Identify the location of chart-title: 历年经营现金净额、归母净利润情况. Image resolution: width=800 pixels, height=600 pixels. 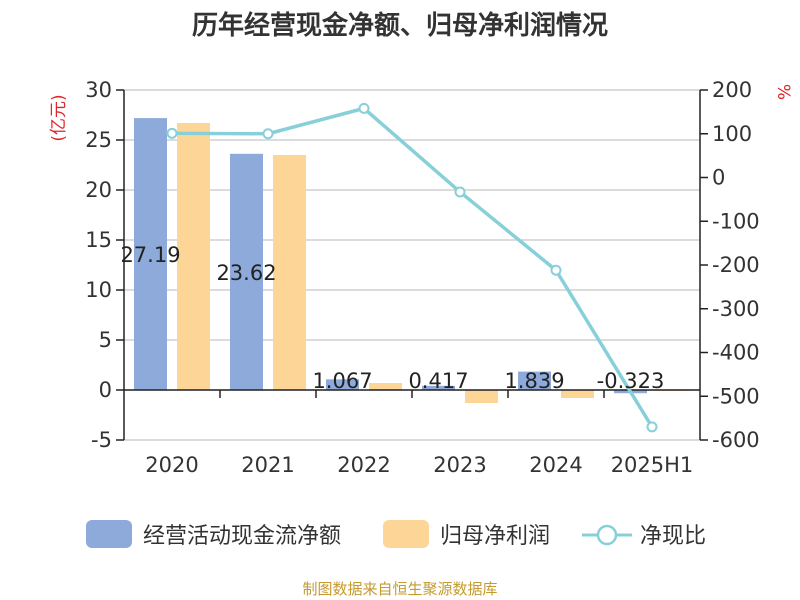
(400, 25).